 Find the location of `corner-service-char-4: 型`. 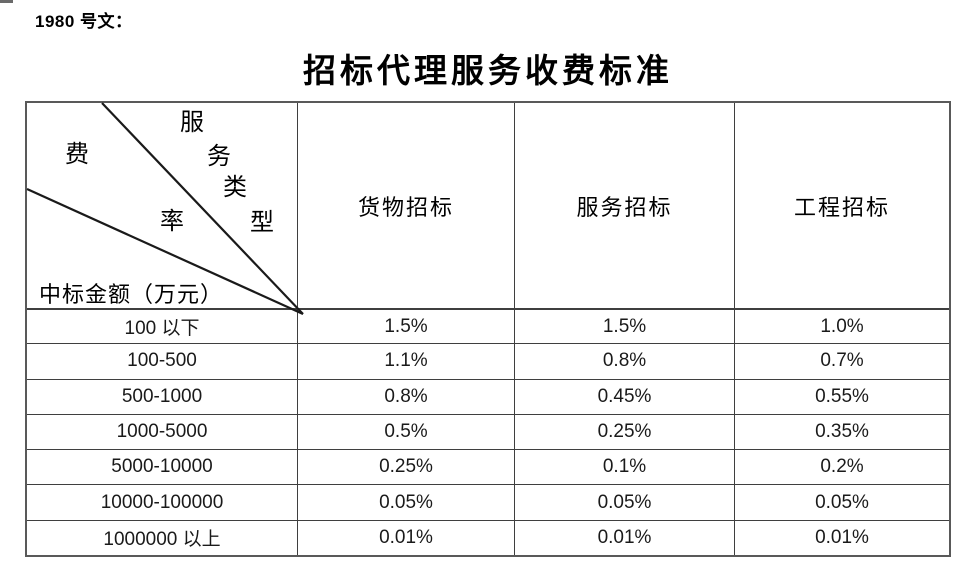

corner-service-char-4: 型 is located at coordinates (262, 223).